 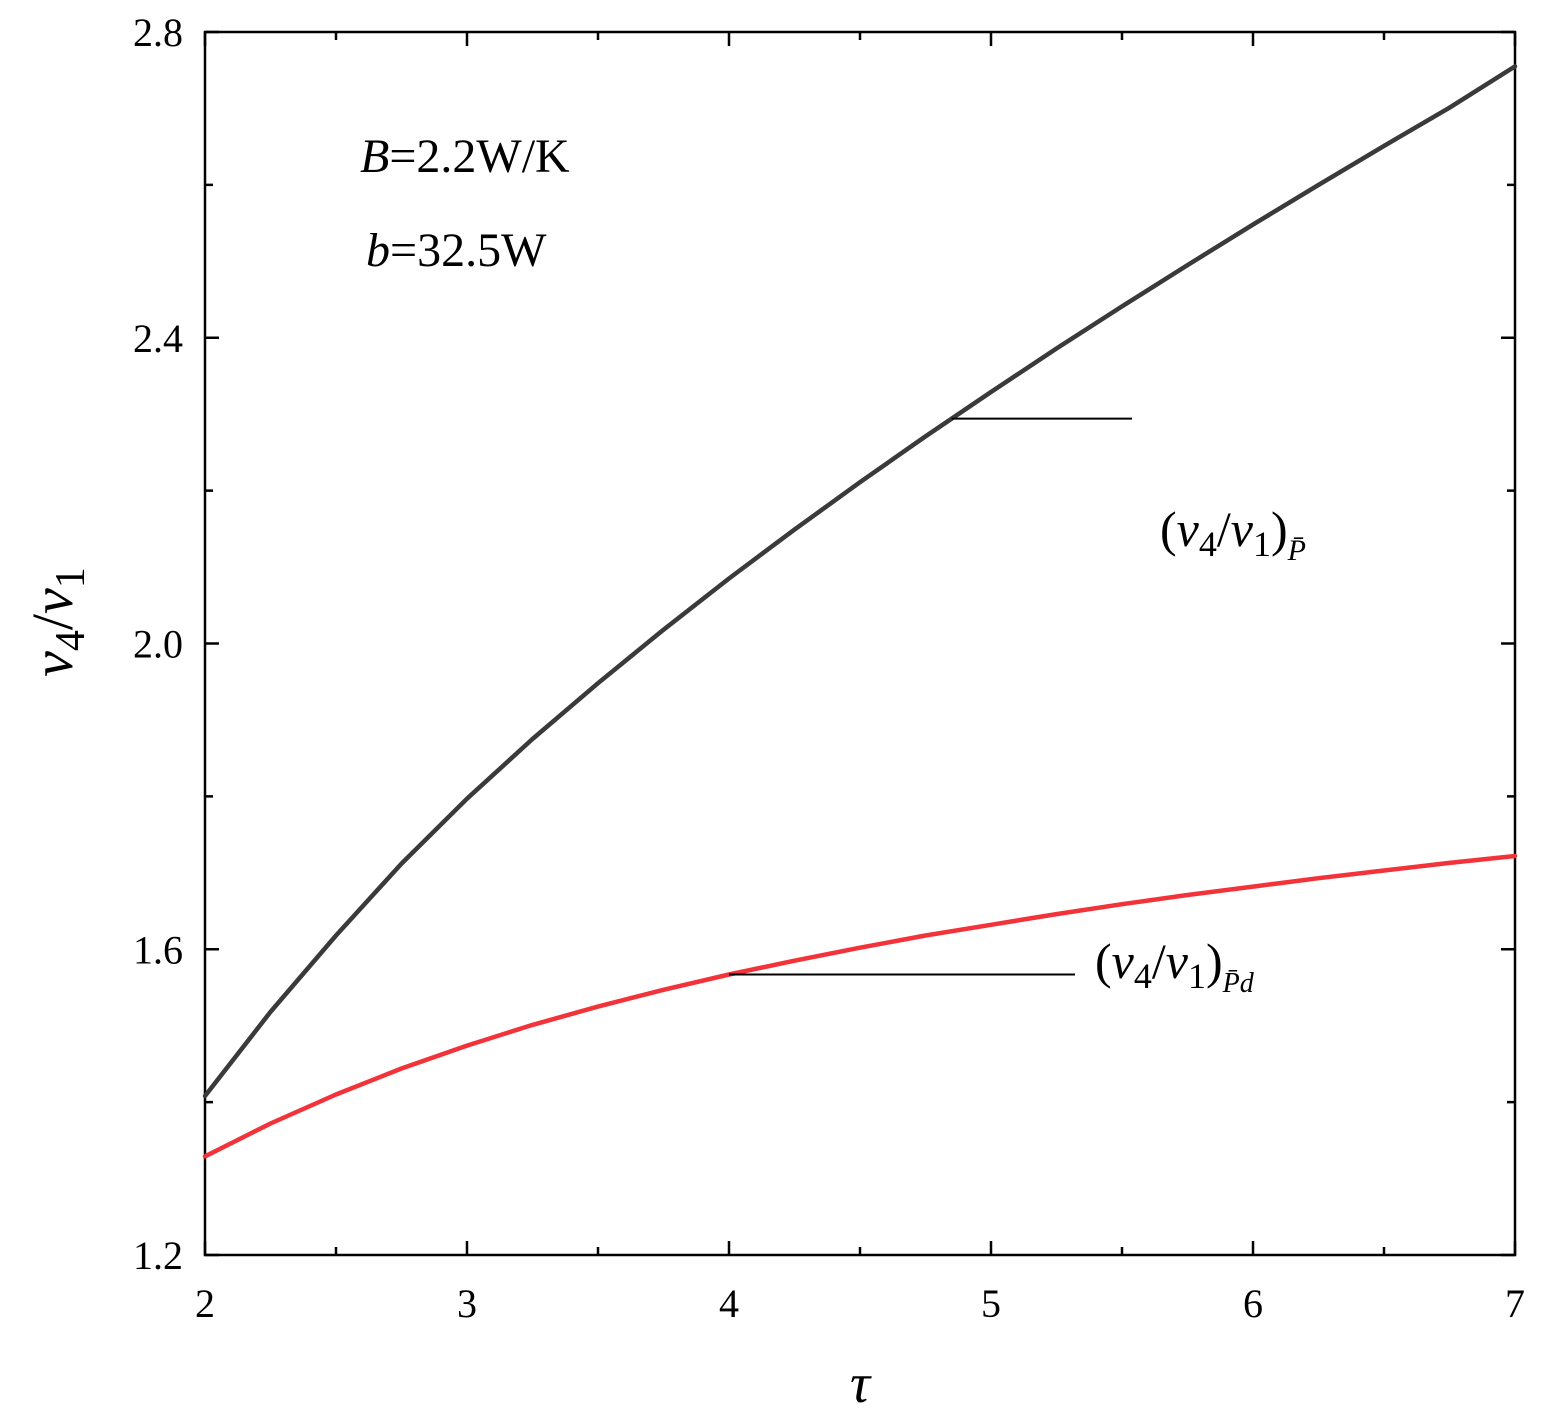 What do you see at coordinates (1208, 544) in the screenshot?
I see `series-label-max-power-sub1: 4` at bounding box center [1208, 544].